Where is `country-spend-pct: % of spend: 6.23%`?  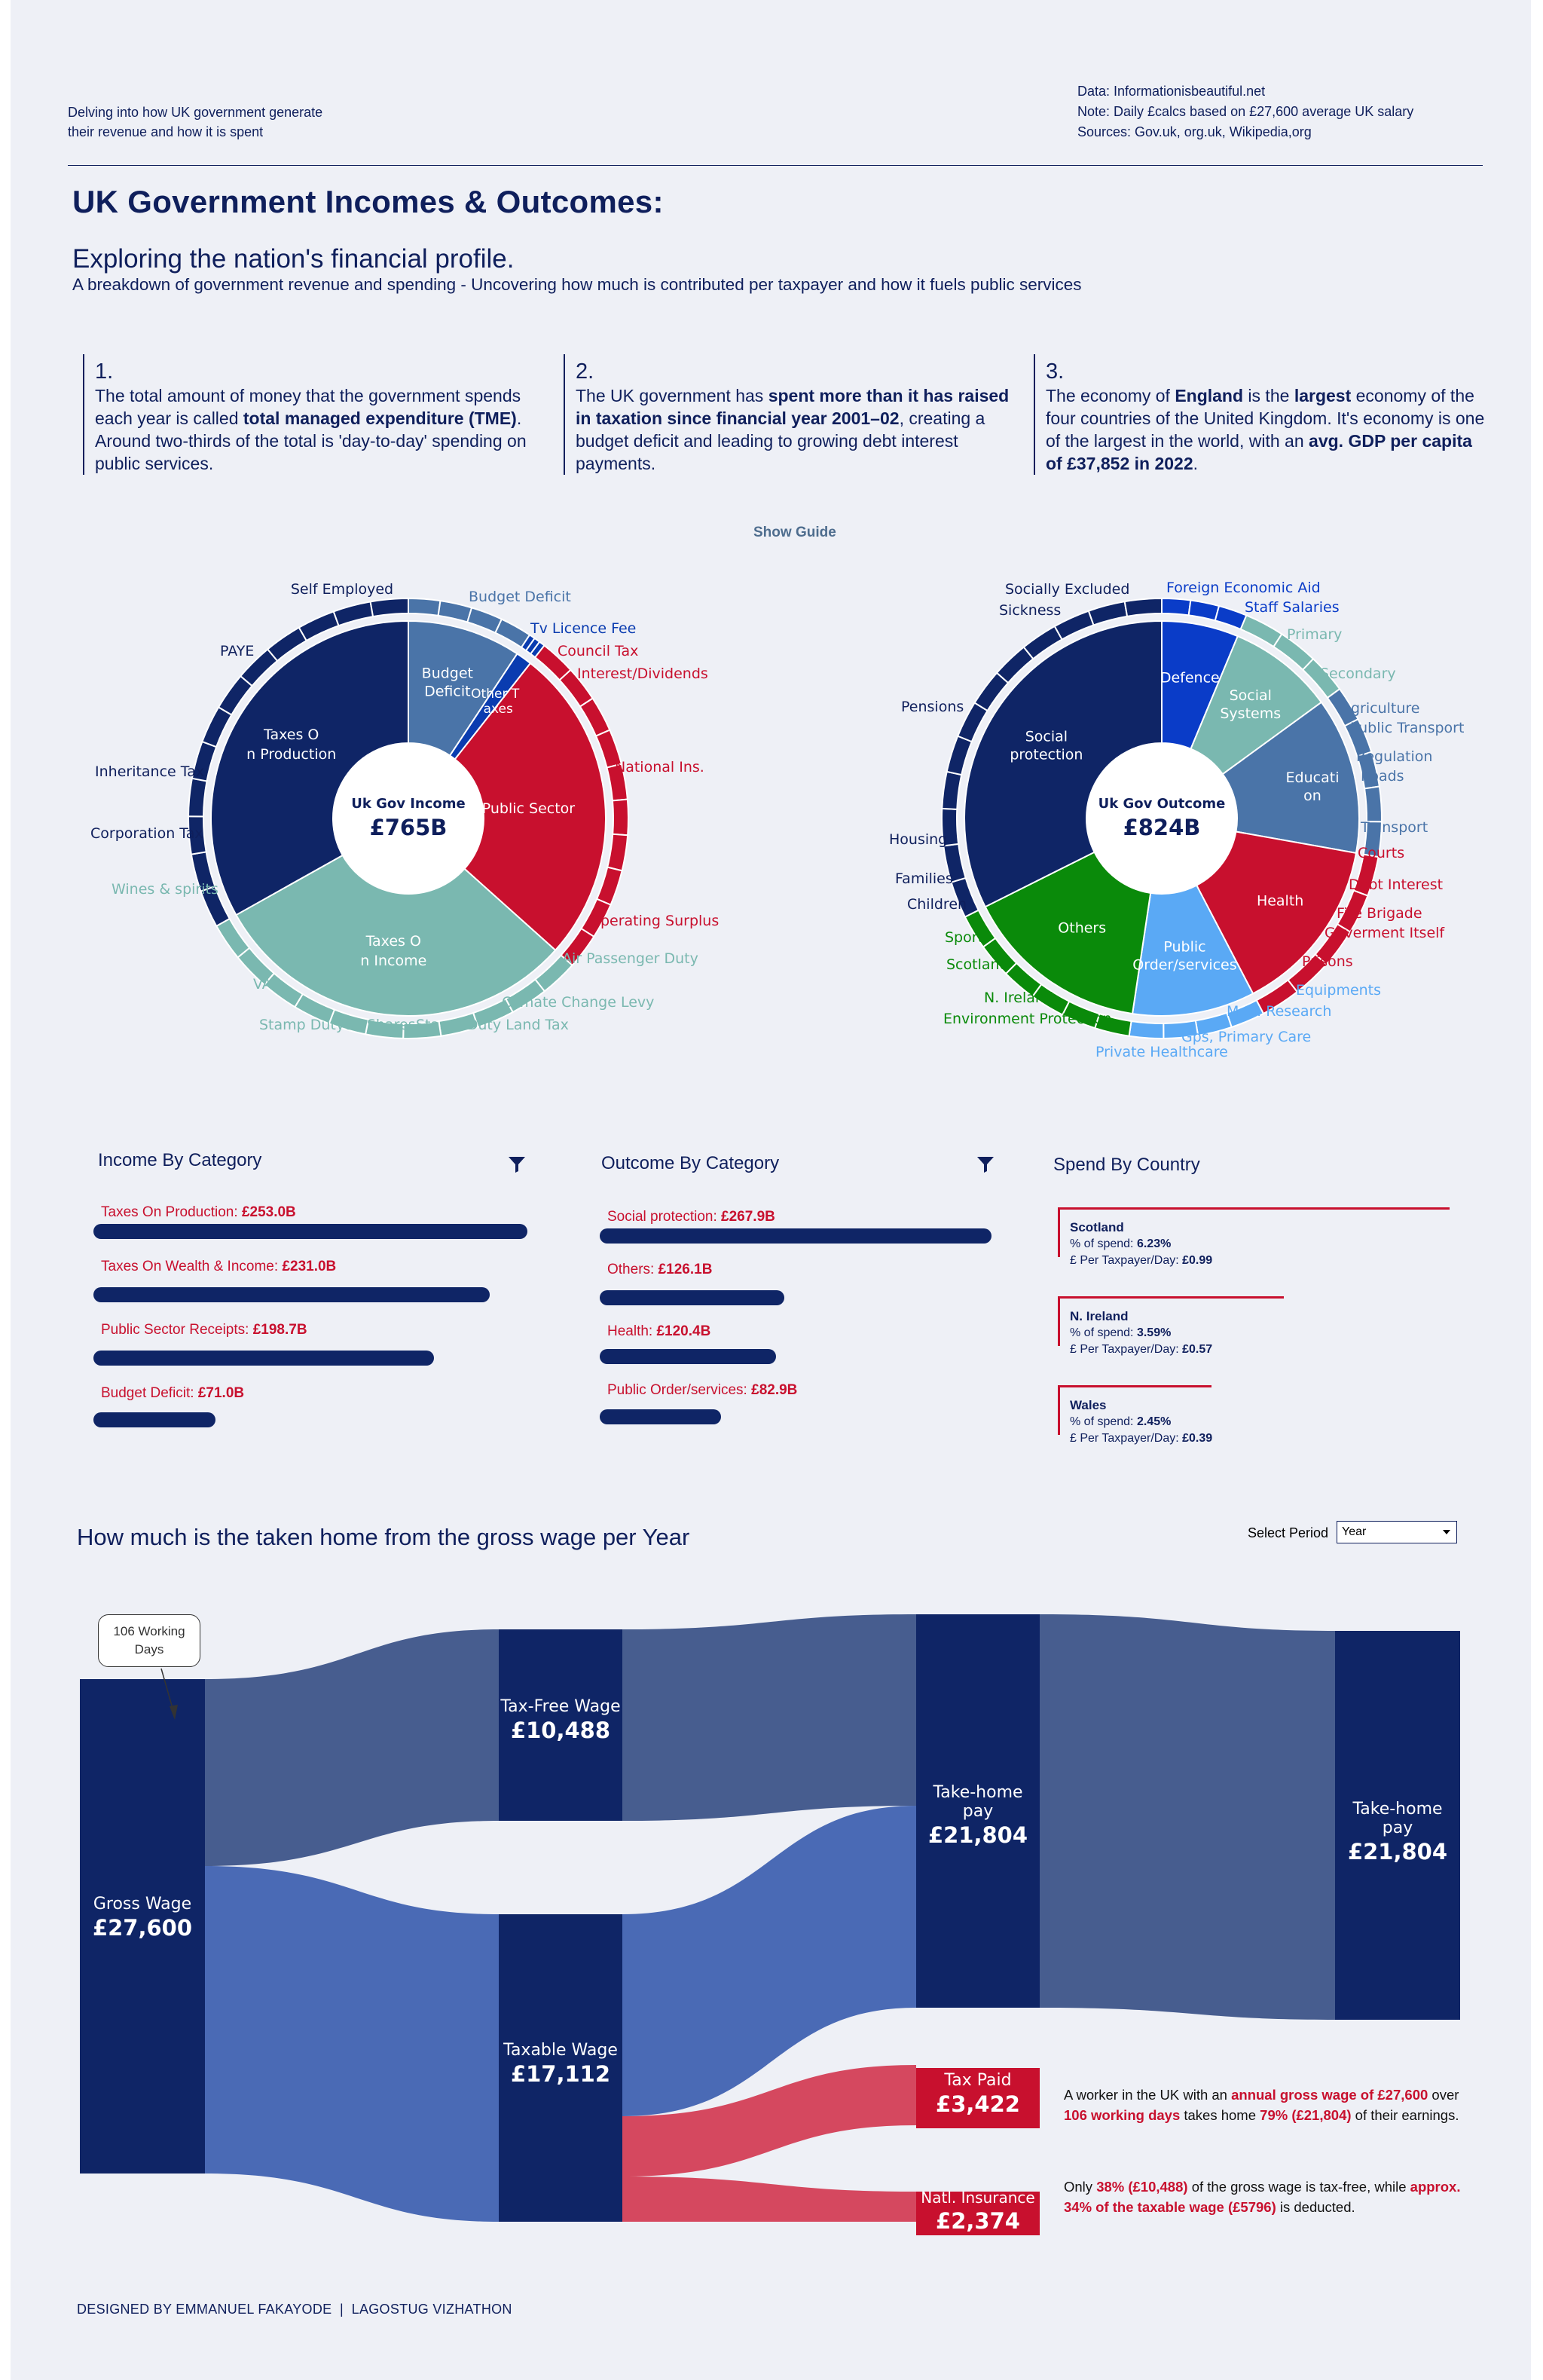
country-spend-pct: % of spend: 6.23% is located at coordinates (1220, 1244).